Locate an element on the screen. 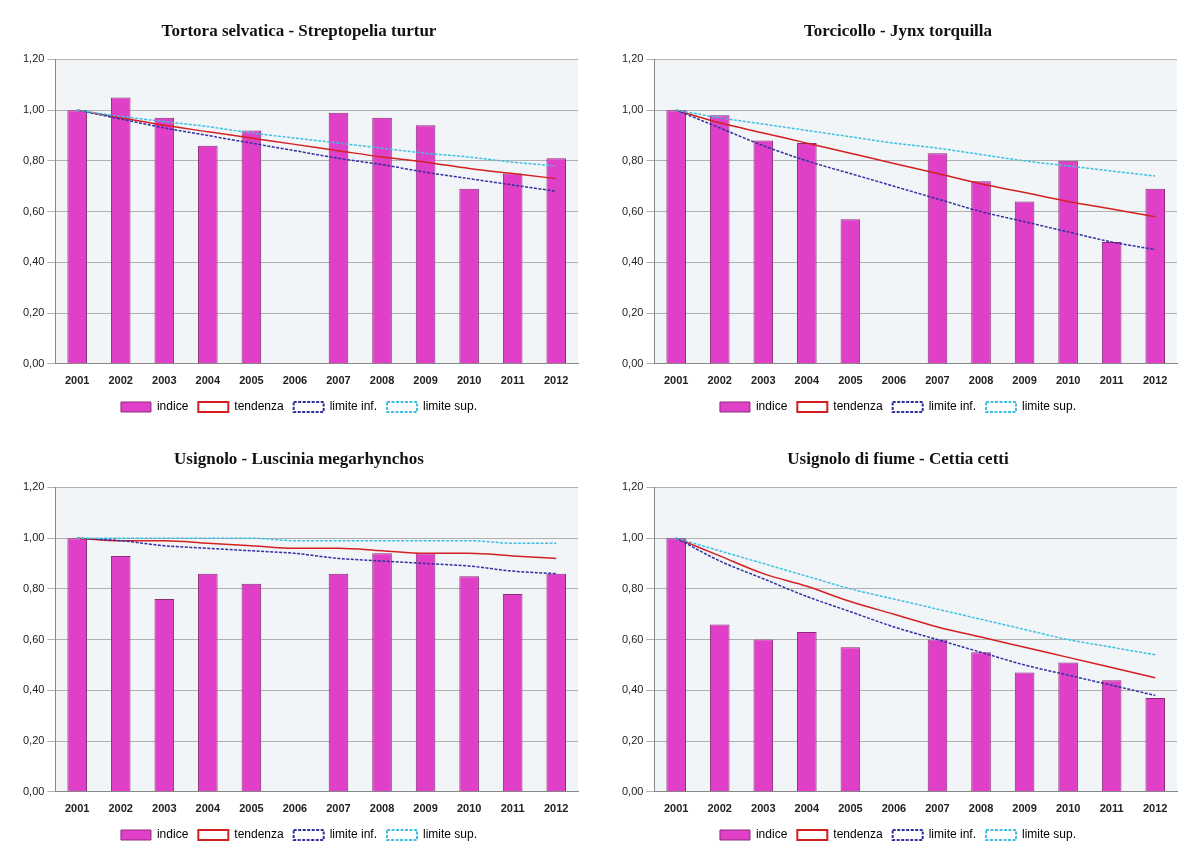 This screenshot has height=857, width=1197. chart-title: Usignolo di fiume - Cettia cetti is located at coordinates (898, 458).